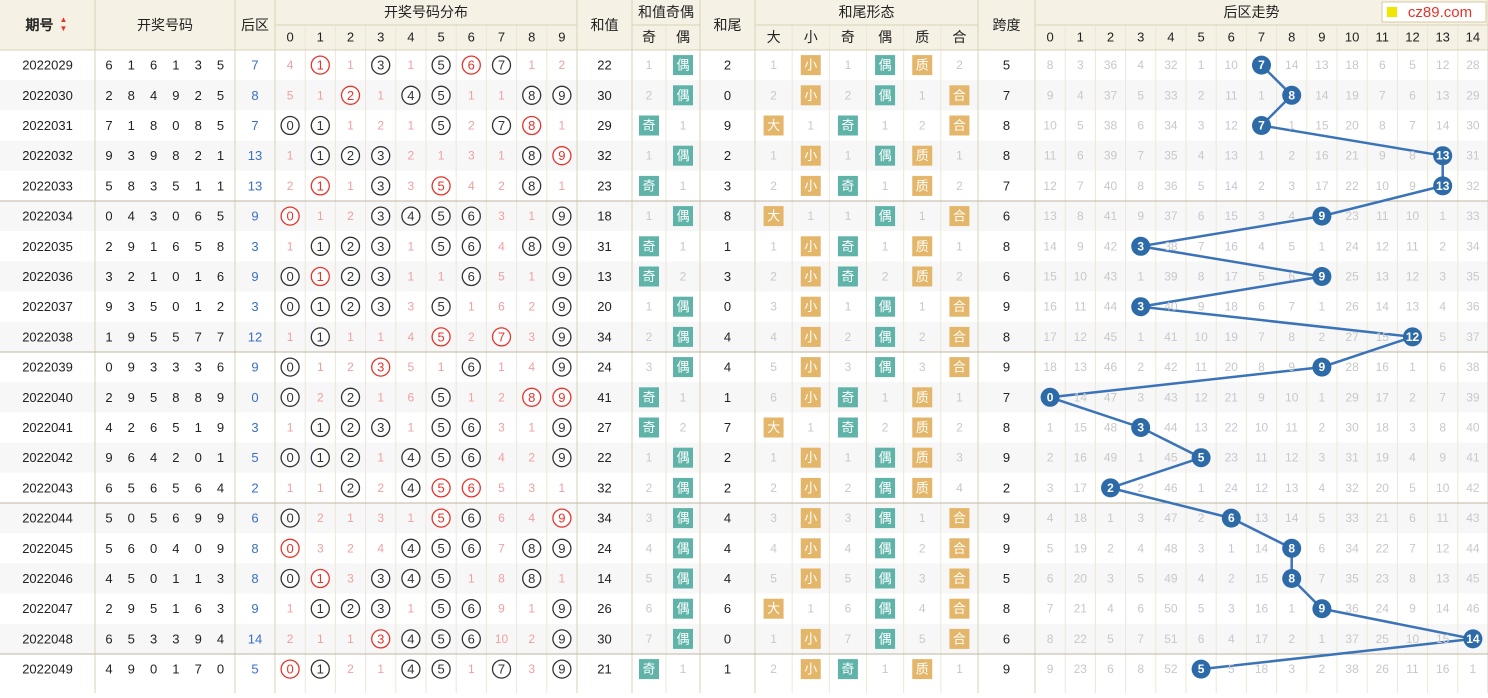  I want to click on header-digit: 5, so click(440, 37).